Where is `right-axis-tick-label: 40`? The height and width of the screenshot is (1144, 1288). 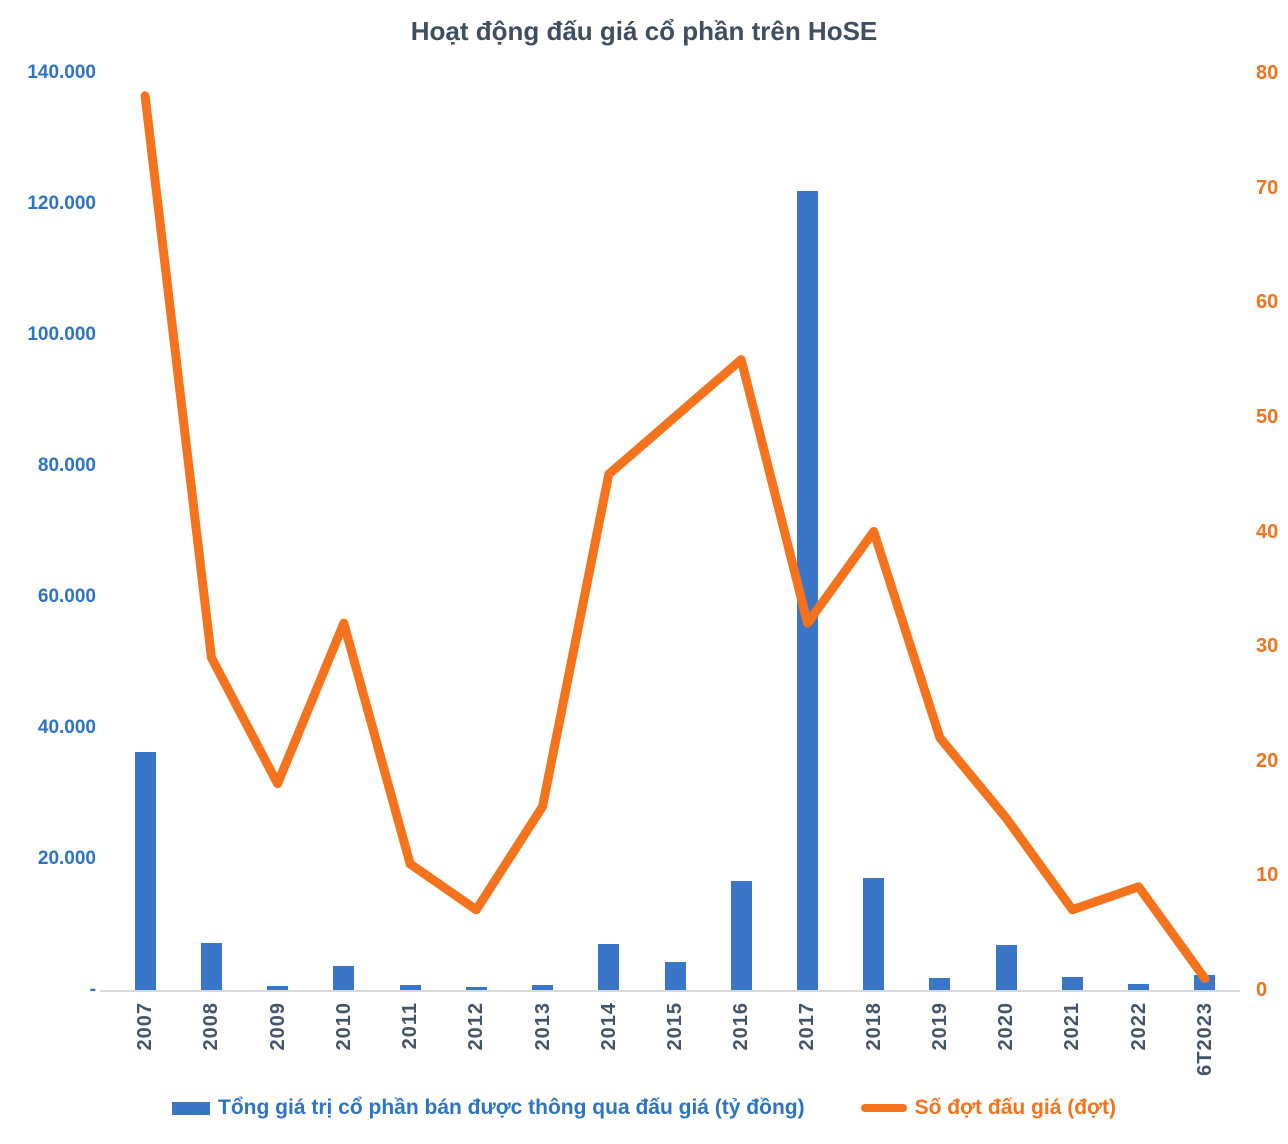 right-axis-tick-label: 40 is located at coordinates (1267, 531).